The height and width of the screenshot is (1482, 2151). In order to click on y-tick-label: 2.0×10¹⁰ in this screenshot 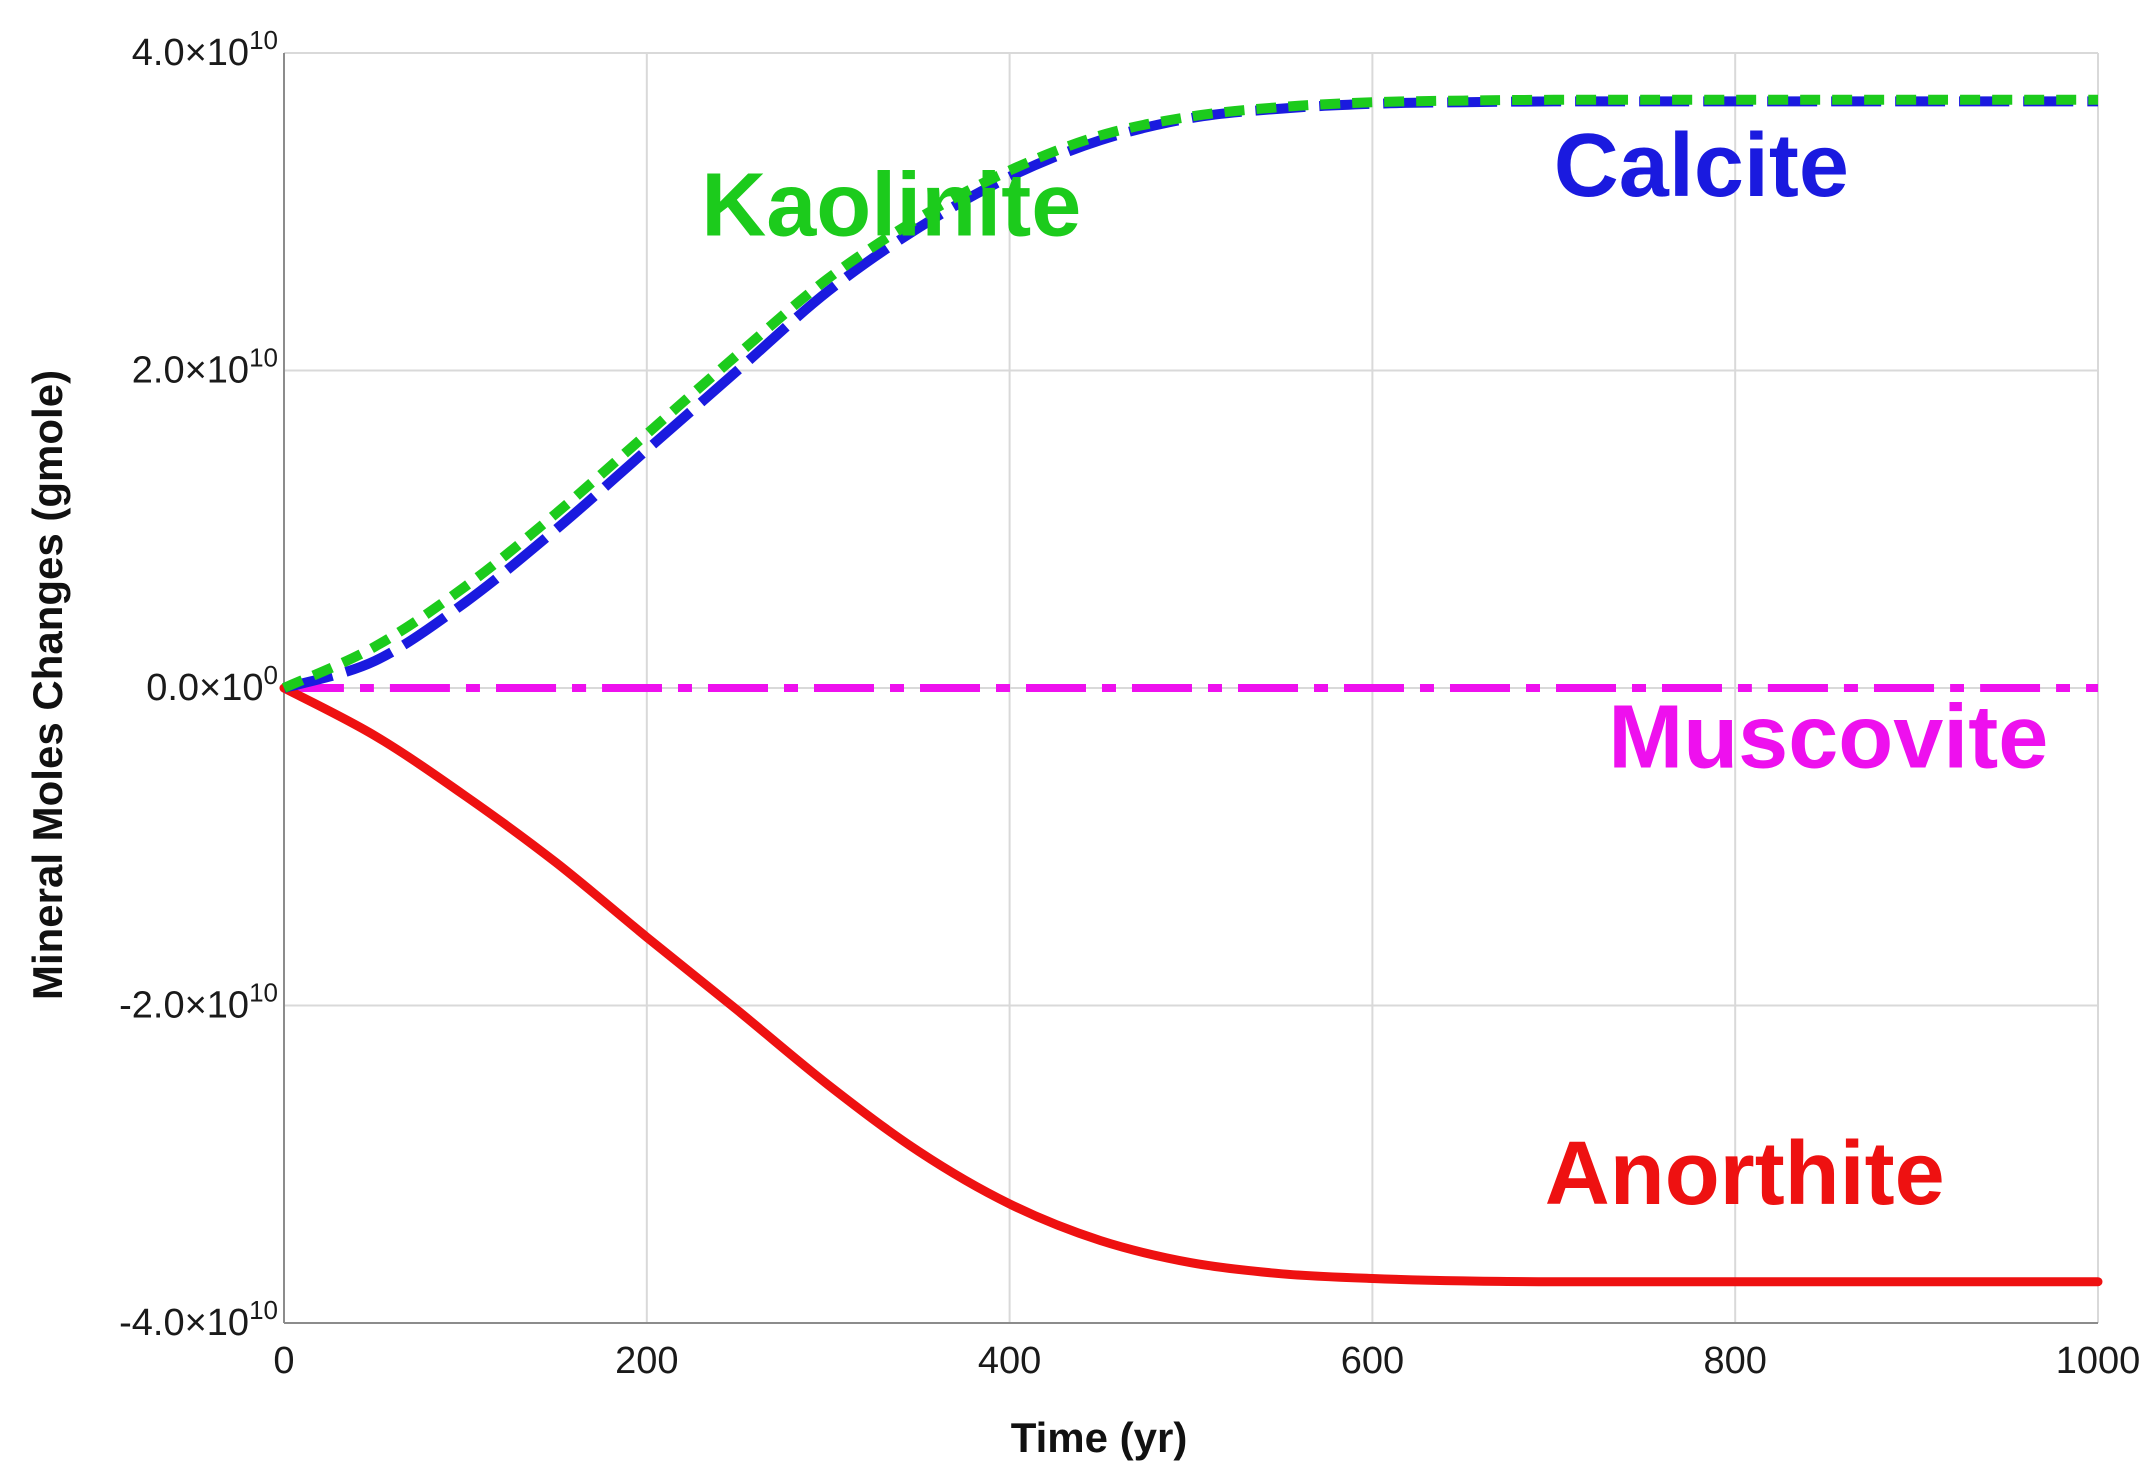, I will do `click(205, 367)`.